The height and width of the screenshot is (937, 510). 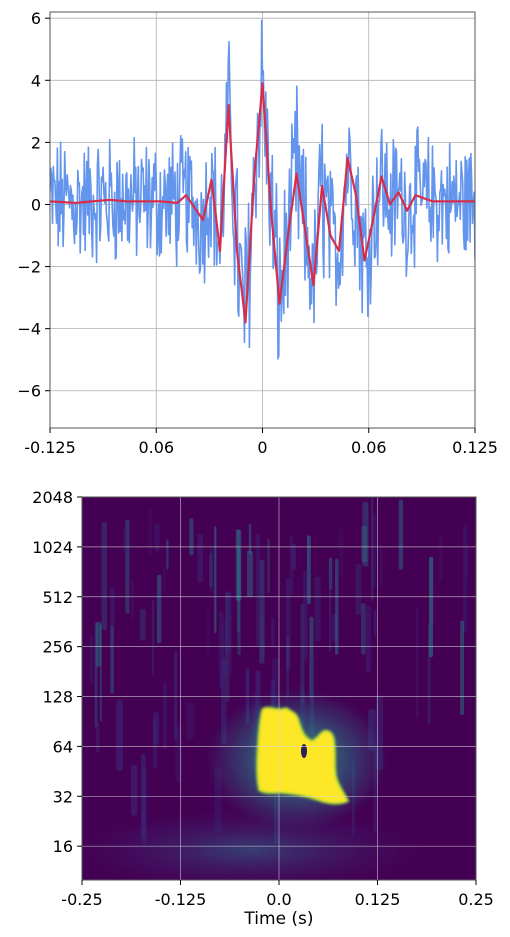 I want to click on spectrogram-low-band, so click(x=251, y=845).